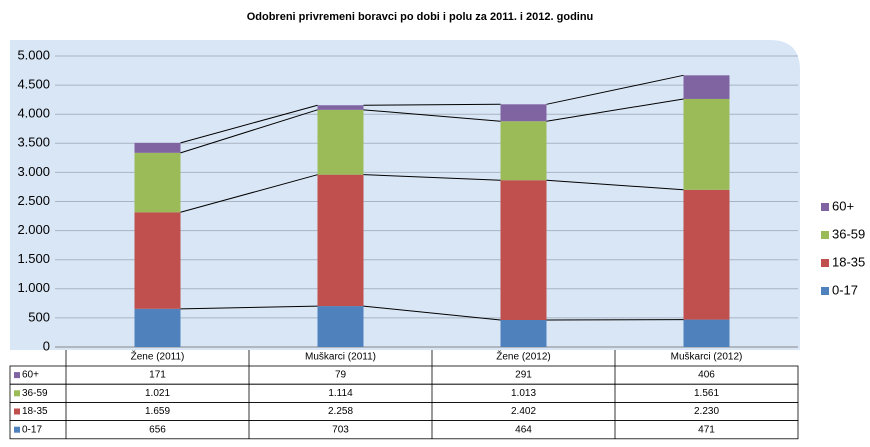 The height and width of the screenshot is (447, 870). Describe the element at coordinates (33, 287) in the screenshot. I see `y-tick-label: 1.000` at that location.